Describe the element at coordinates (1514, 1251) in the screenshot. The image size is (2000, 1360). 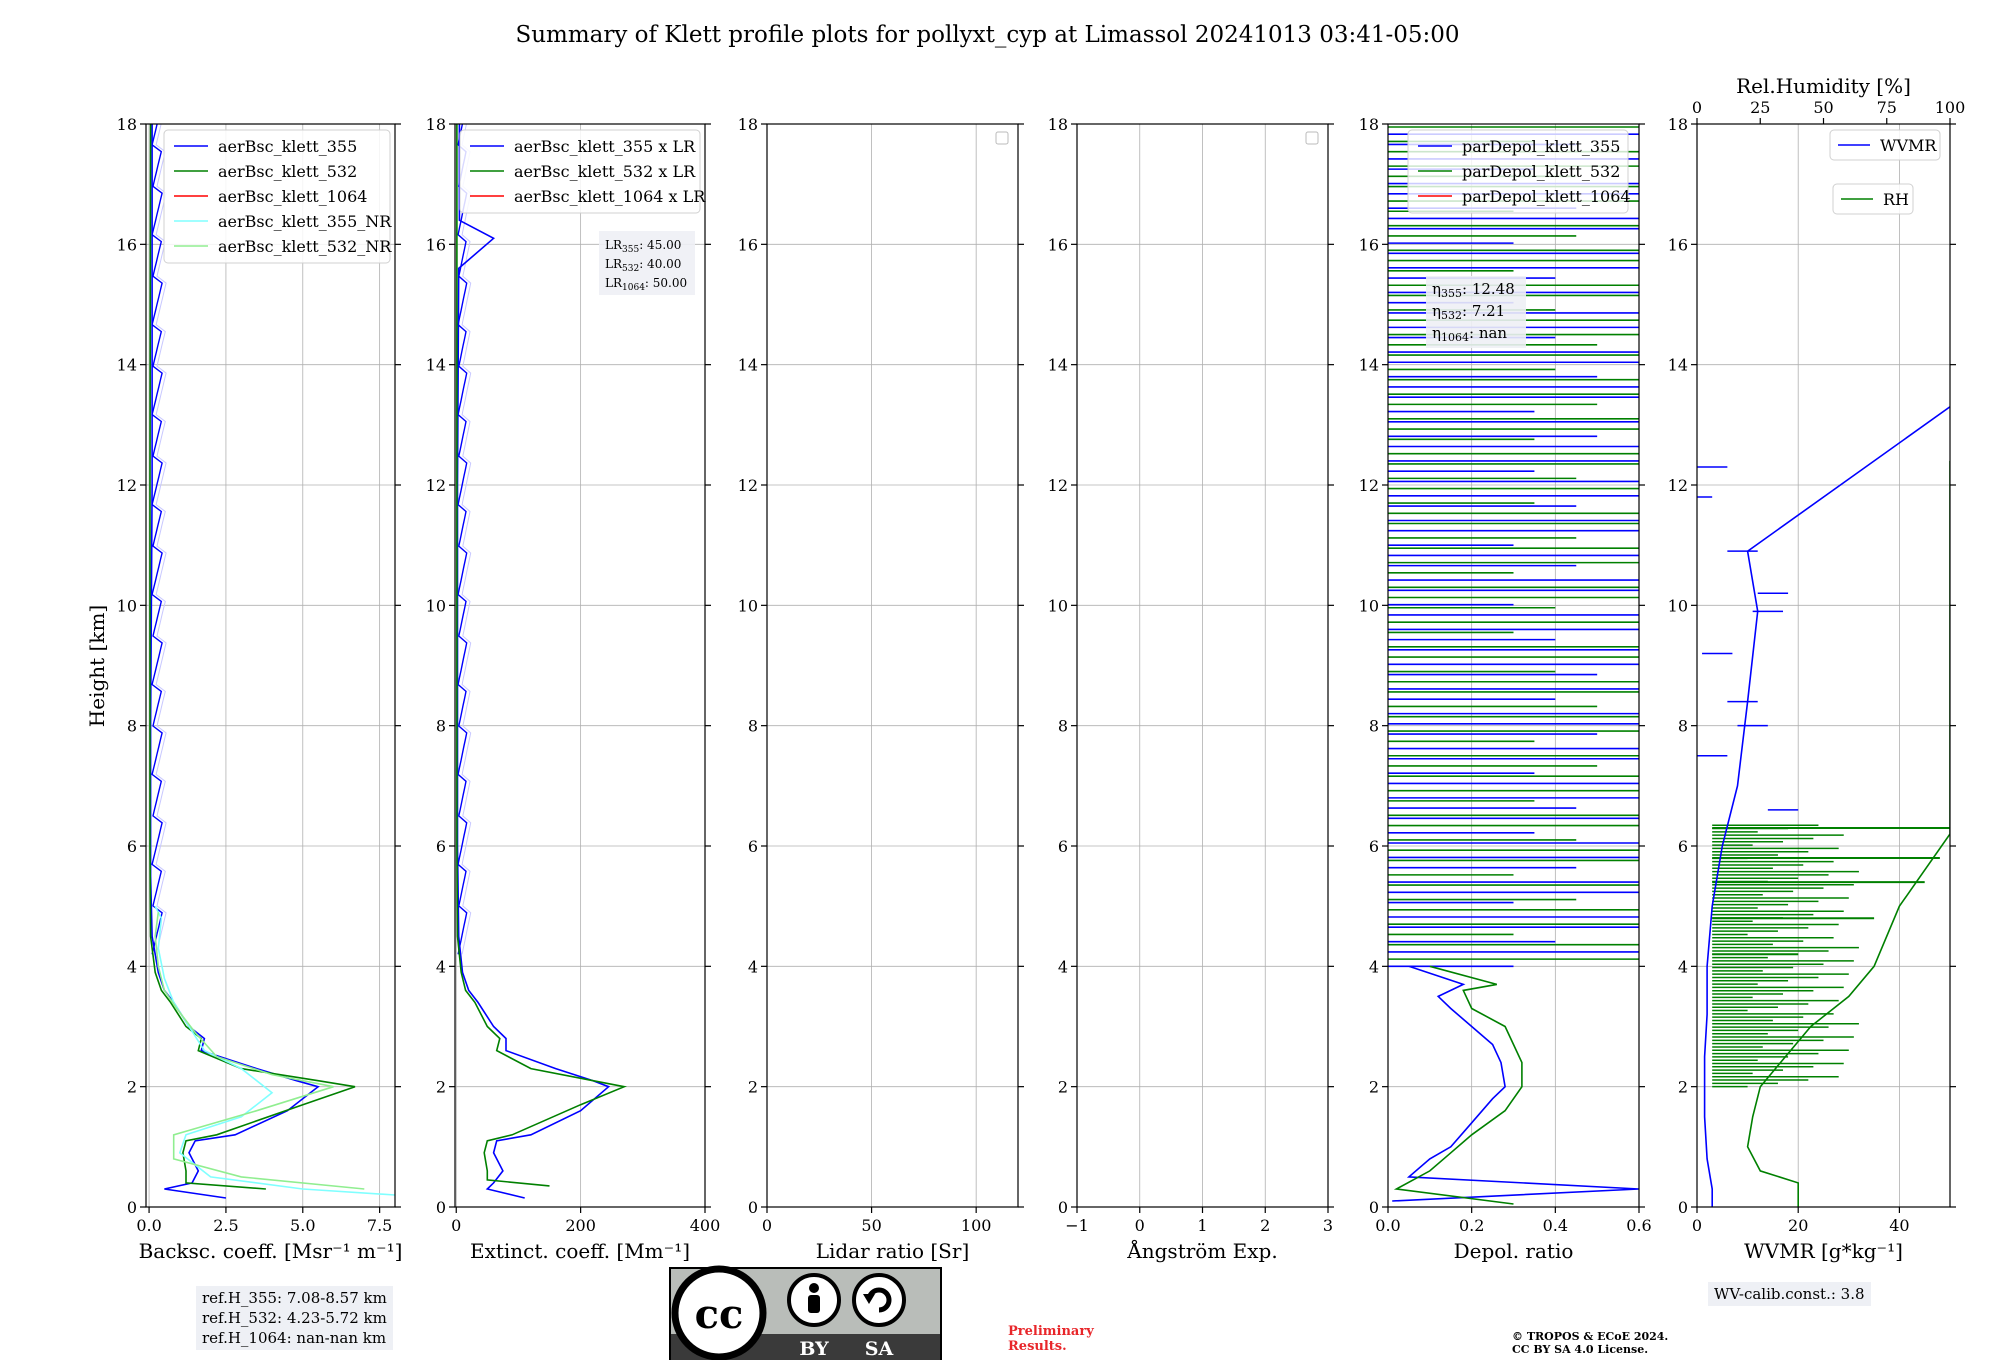
I see `x-axis-label: Depol. ratio` at that location.